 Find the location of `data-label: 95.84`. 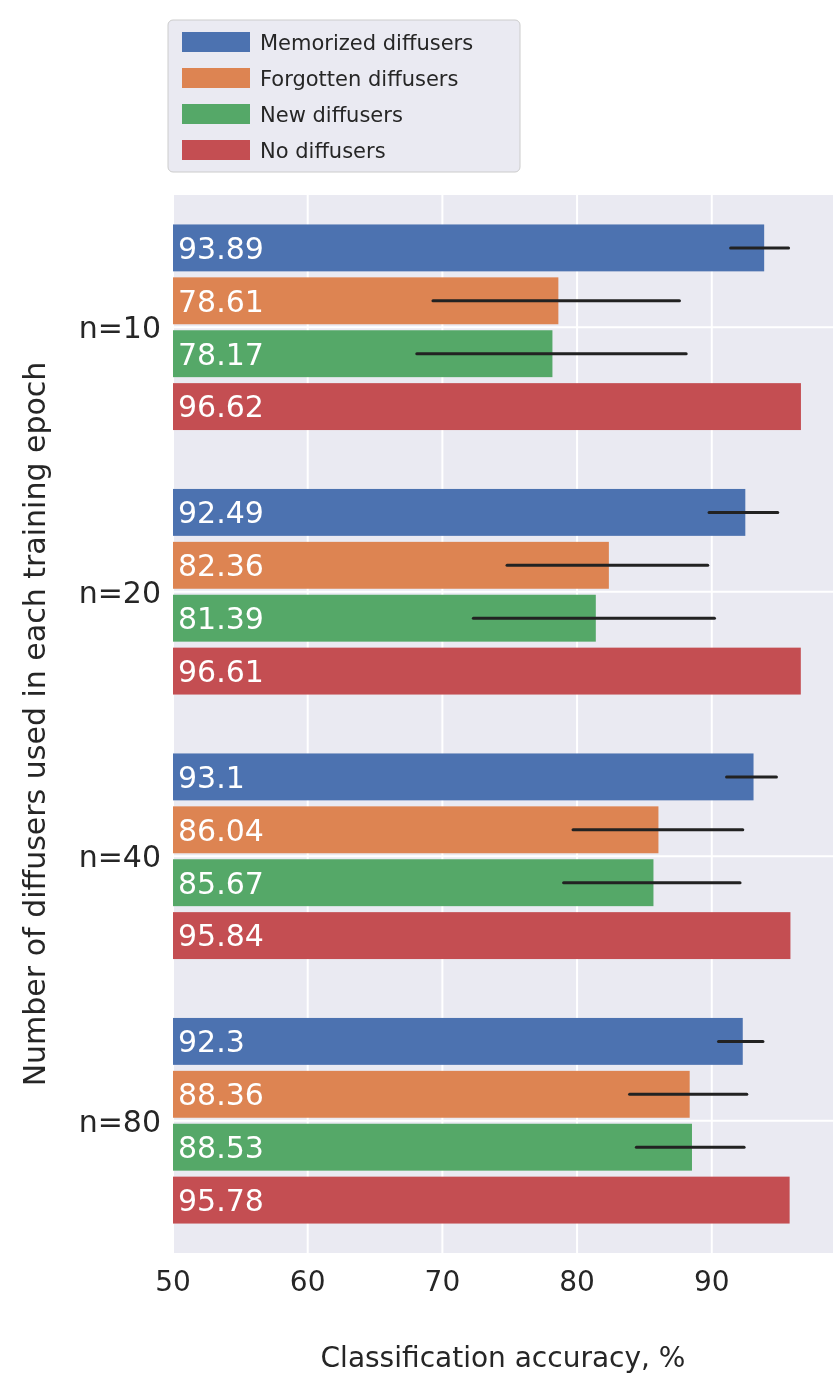

data-label: 95.84 is located at coordinates (221, 936).